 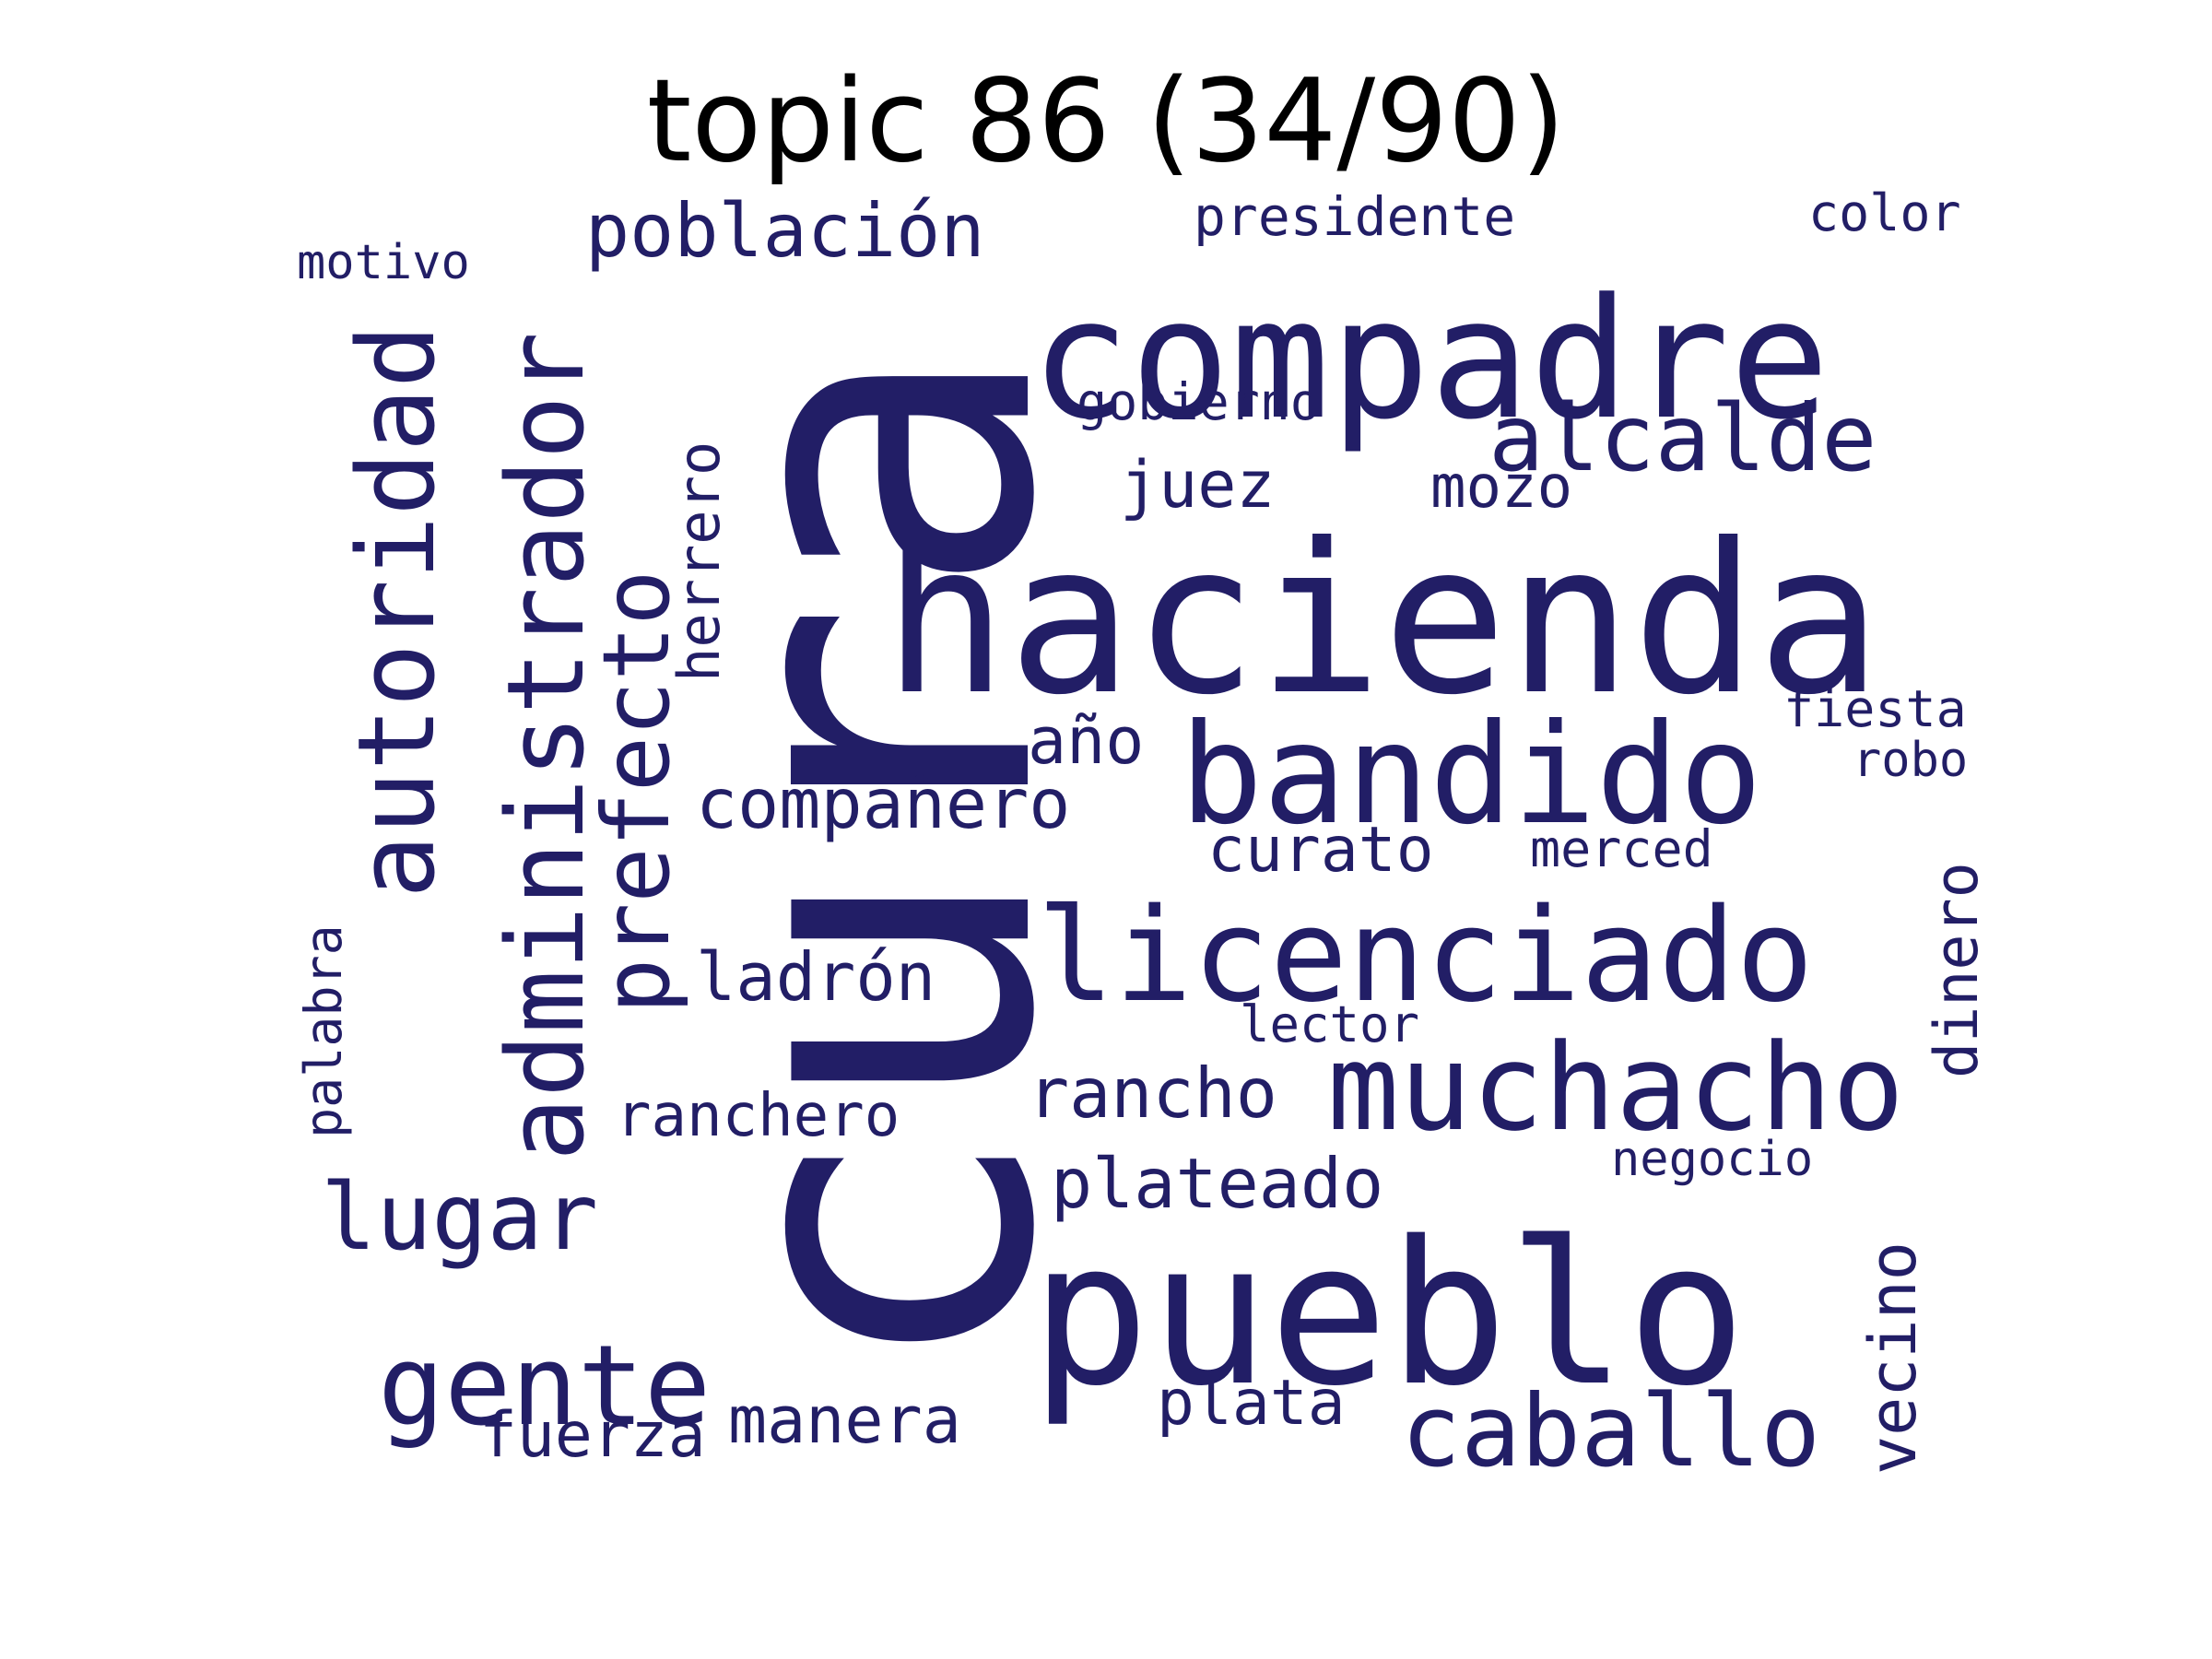 What do you see at coordinates (883, 803) in the screenshot?
I see `cloud-word-16: compañero` at bounding box center [883, 803].